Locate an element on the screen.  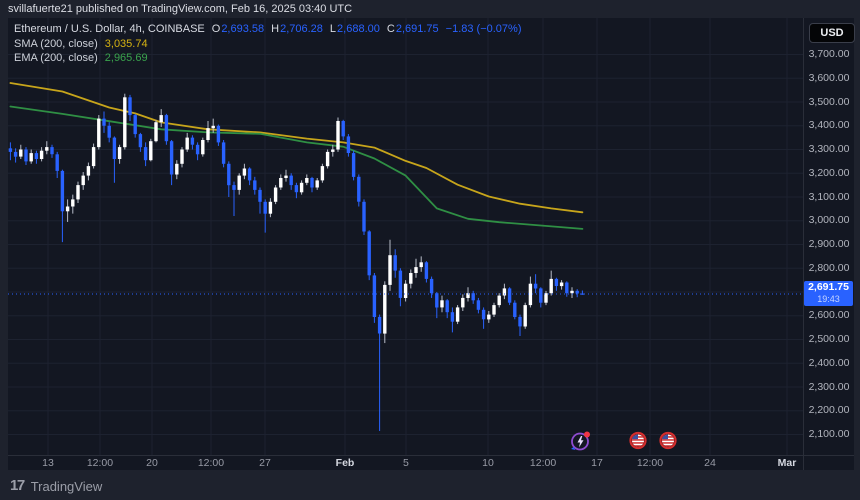
price-axis-label: 2,600.00 is located at coordinates (829, 315).